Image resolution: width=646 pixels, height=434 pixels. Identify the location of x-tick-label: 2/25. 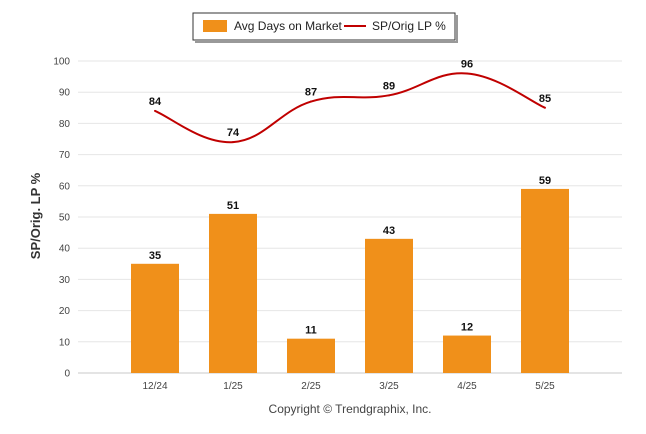
(311, 386).